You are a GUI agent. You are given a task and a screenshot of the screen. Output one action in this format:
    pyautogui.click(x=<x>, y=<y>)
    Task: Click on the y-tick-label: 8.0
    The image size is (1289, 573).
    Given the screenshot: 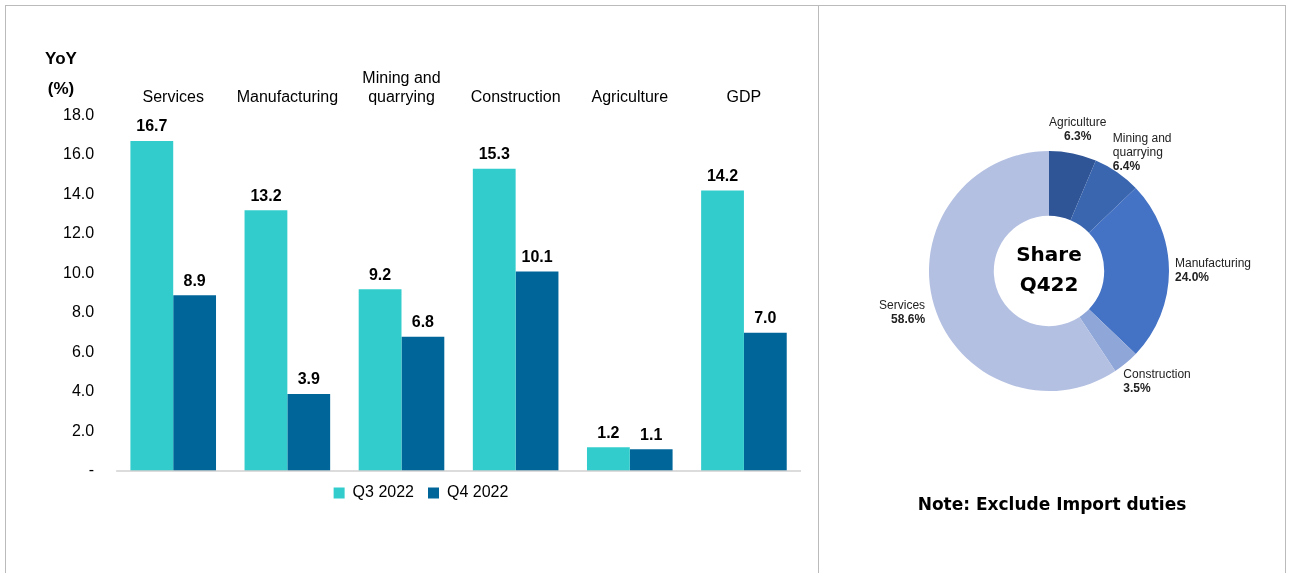 What is the action you would take?
    pyautogui.click(x=83, y=312)
    